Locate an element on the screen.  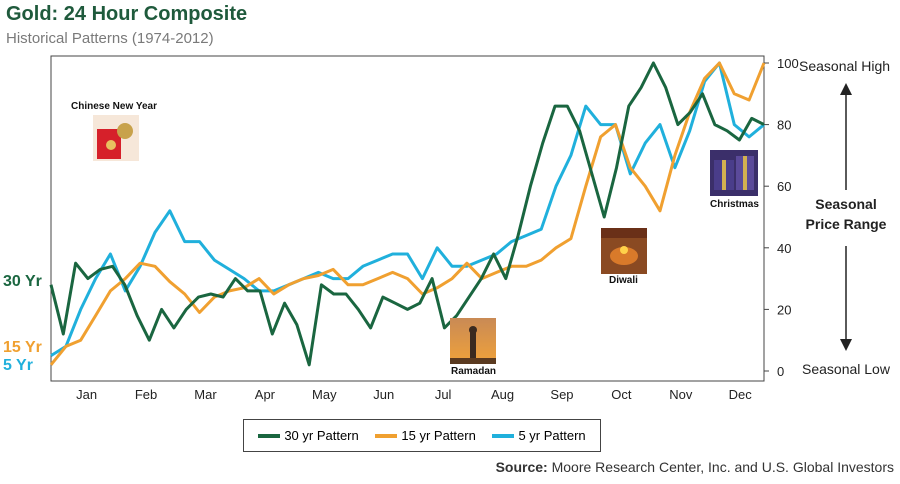
y-tick-label: 60 is located at coordinates (784, 186).